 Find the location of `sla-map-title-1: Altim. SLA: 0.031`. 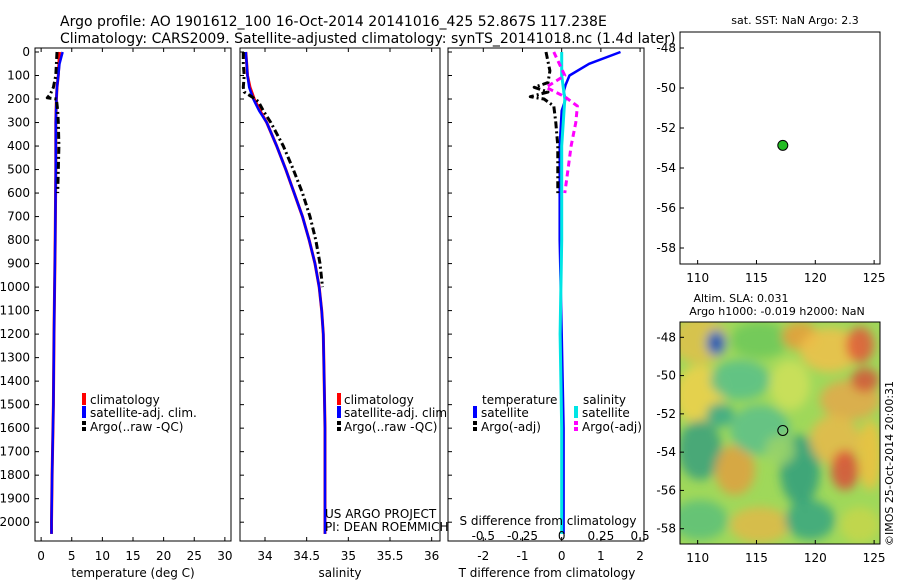

sla-map-title-1: Altim. SLA: 0.031 is located at coordinates (740, 298).